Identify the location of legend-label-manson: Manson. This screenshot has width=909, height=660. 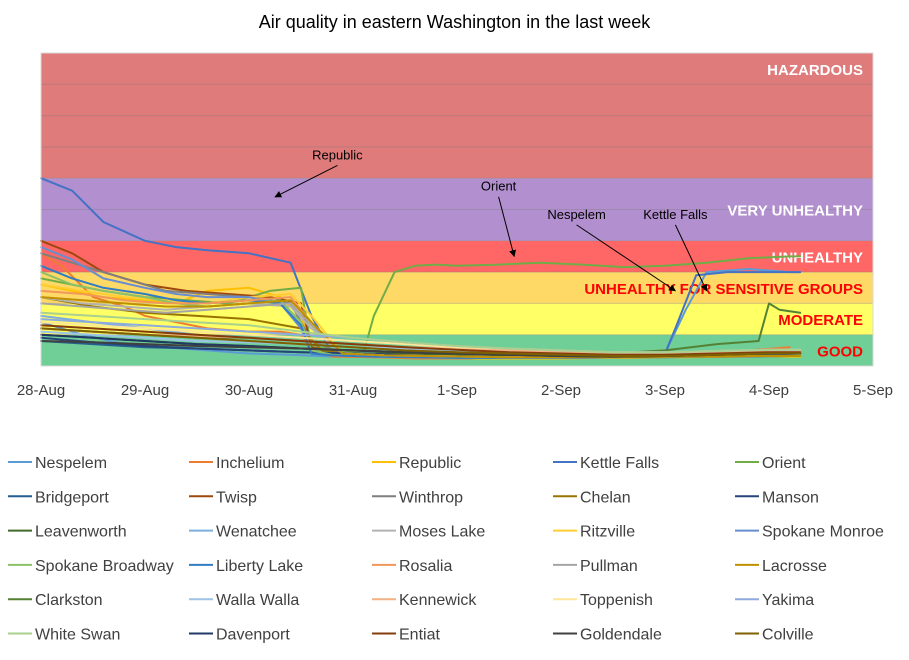
(790, 497).